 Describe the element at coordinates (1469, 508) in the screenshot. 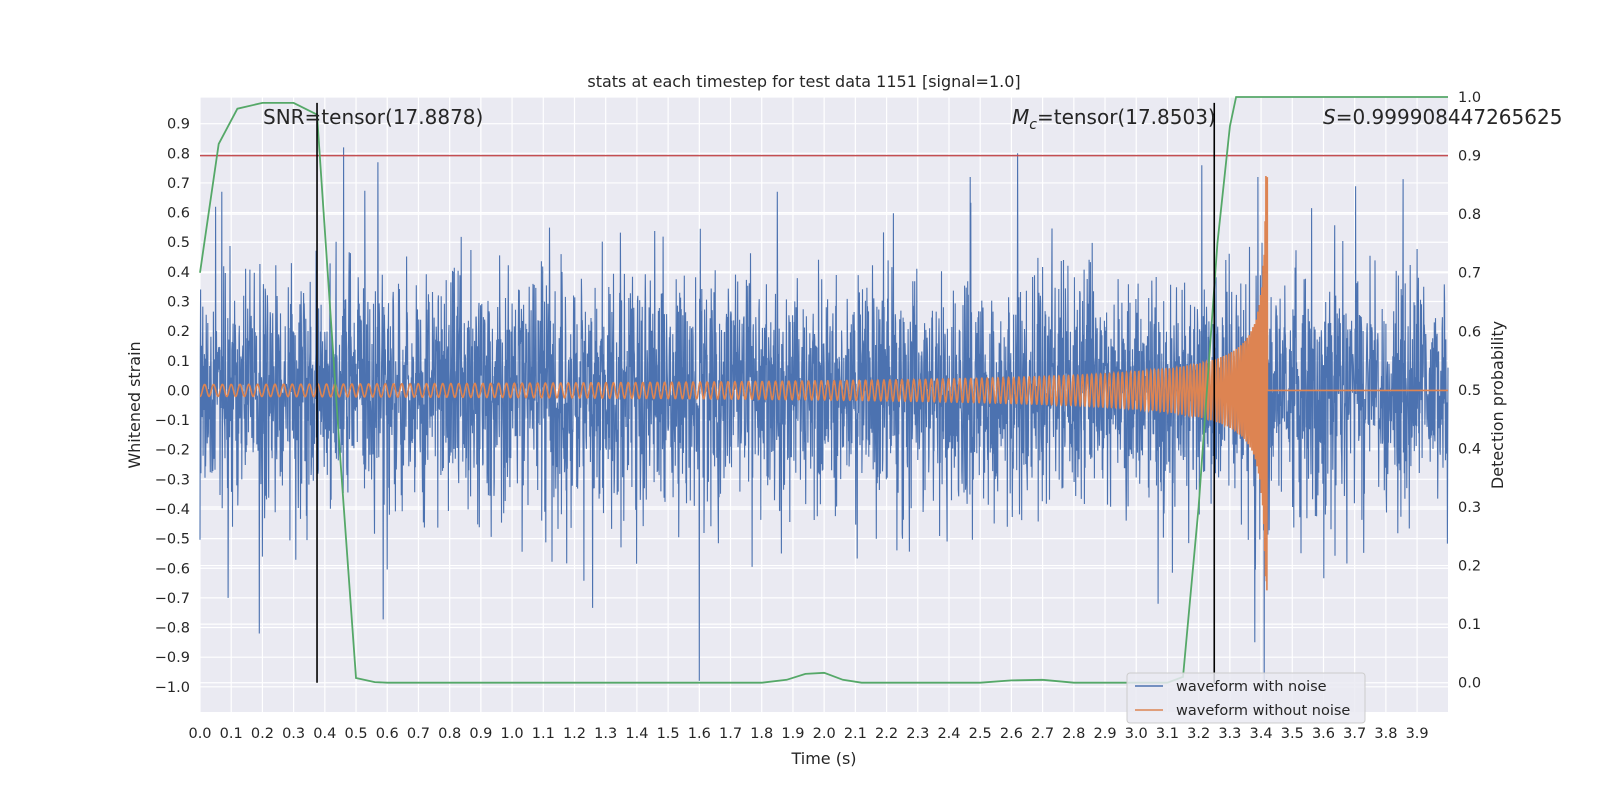

I see `y-right-tick-label: 0.3` at that location.